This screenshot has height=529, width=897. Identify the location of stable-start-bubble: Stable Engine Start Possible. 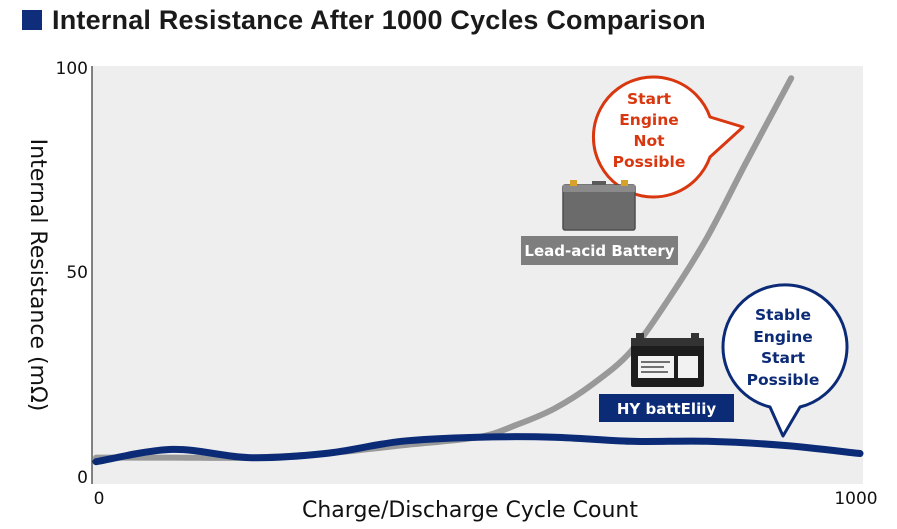
(785, 360).